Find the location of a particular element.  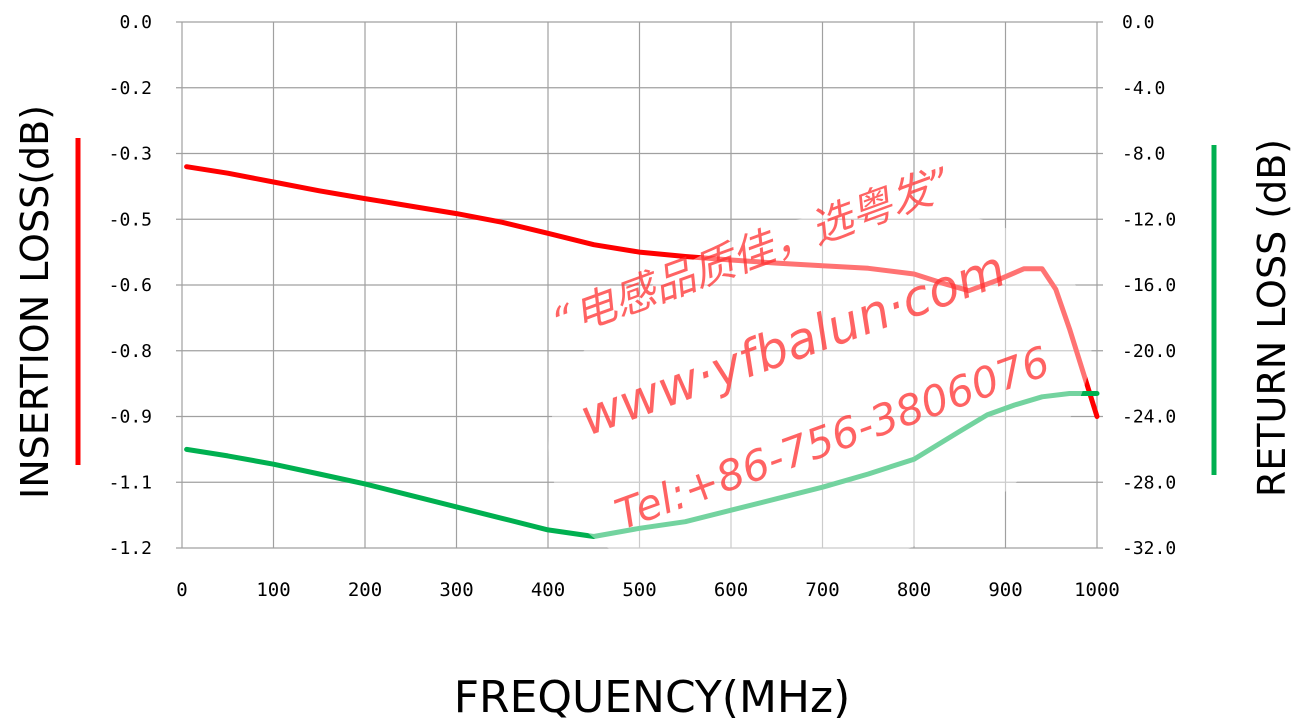

y-left-tick-label: 0.0 is located at coordinates (135, 22).